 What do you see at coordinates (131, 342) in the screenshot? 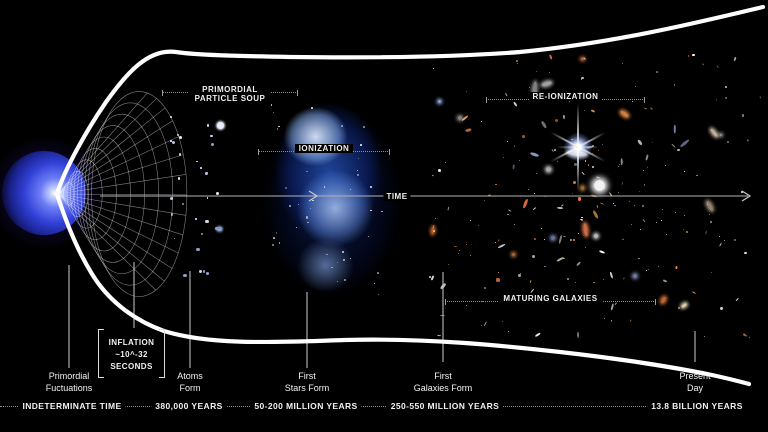
I see `inflation-label-line1: INFLATION` at bounding box center [131, 342].